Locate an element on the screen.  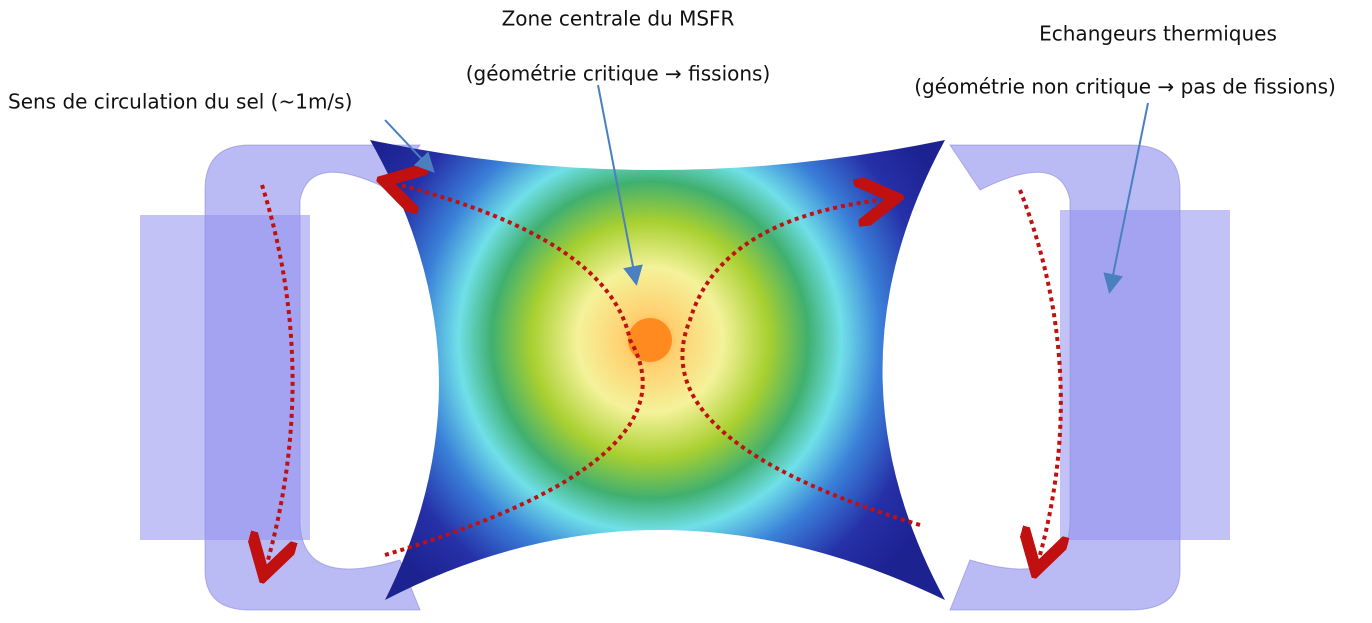
exchanger-title: Echangeurs thermiques is located at coordinates (1158, 34).